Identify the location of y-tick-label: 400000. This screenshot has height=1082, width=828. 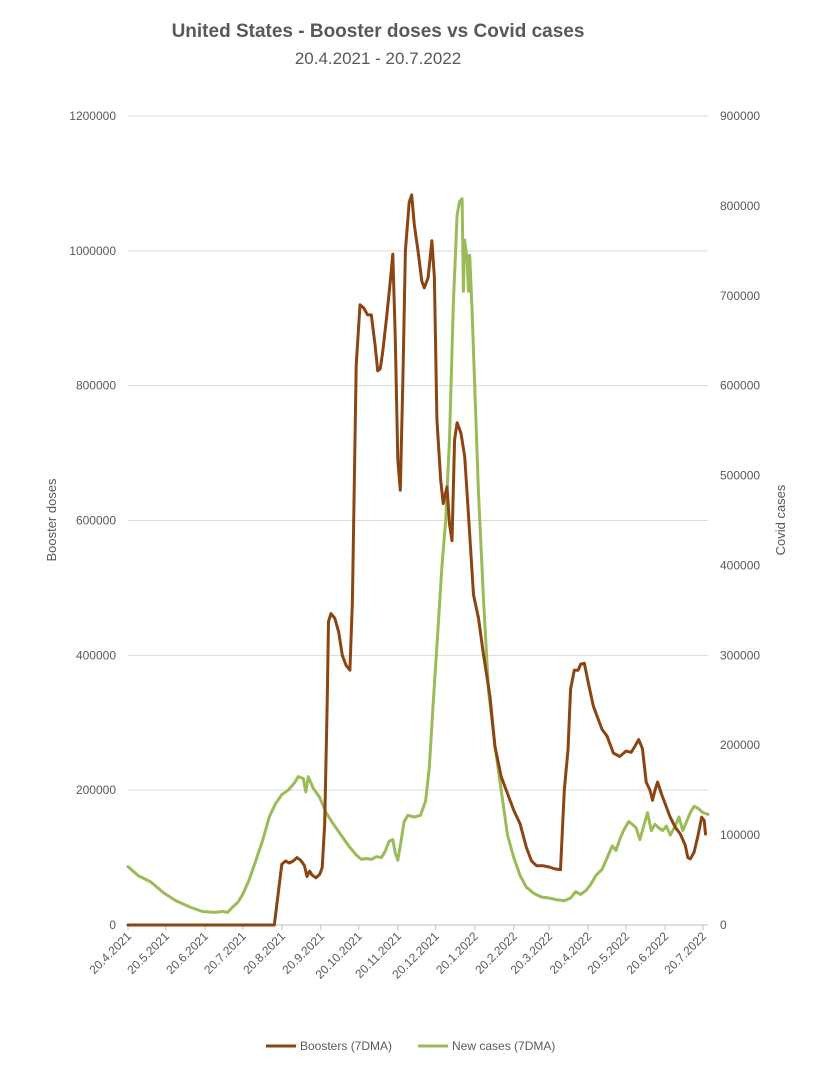
(96, 655).